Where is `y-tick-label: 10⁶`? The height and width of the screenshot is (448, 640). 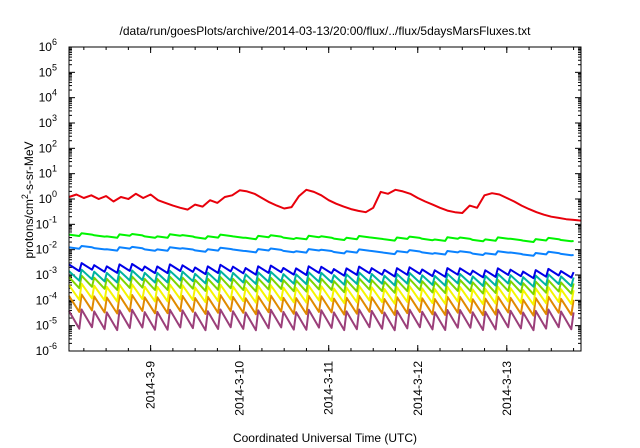
y-tick-label: 10⁶ is located at coordinates (48, 45).